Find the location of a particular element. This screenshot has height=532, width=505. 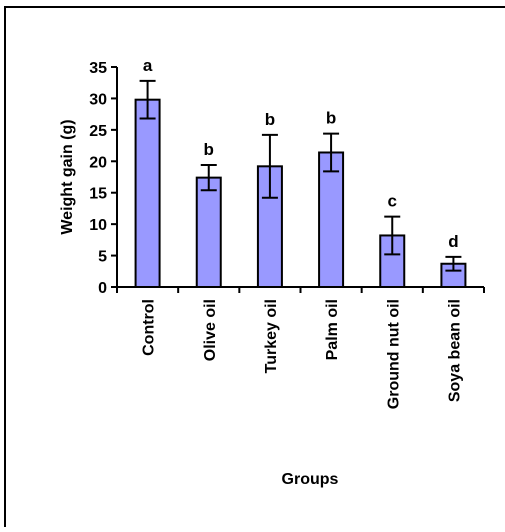

x-tick-label: Olive oil is located at coordinates (210, 330).